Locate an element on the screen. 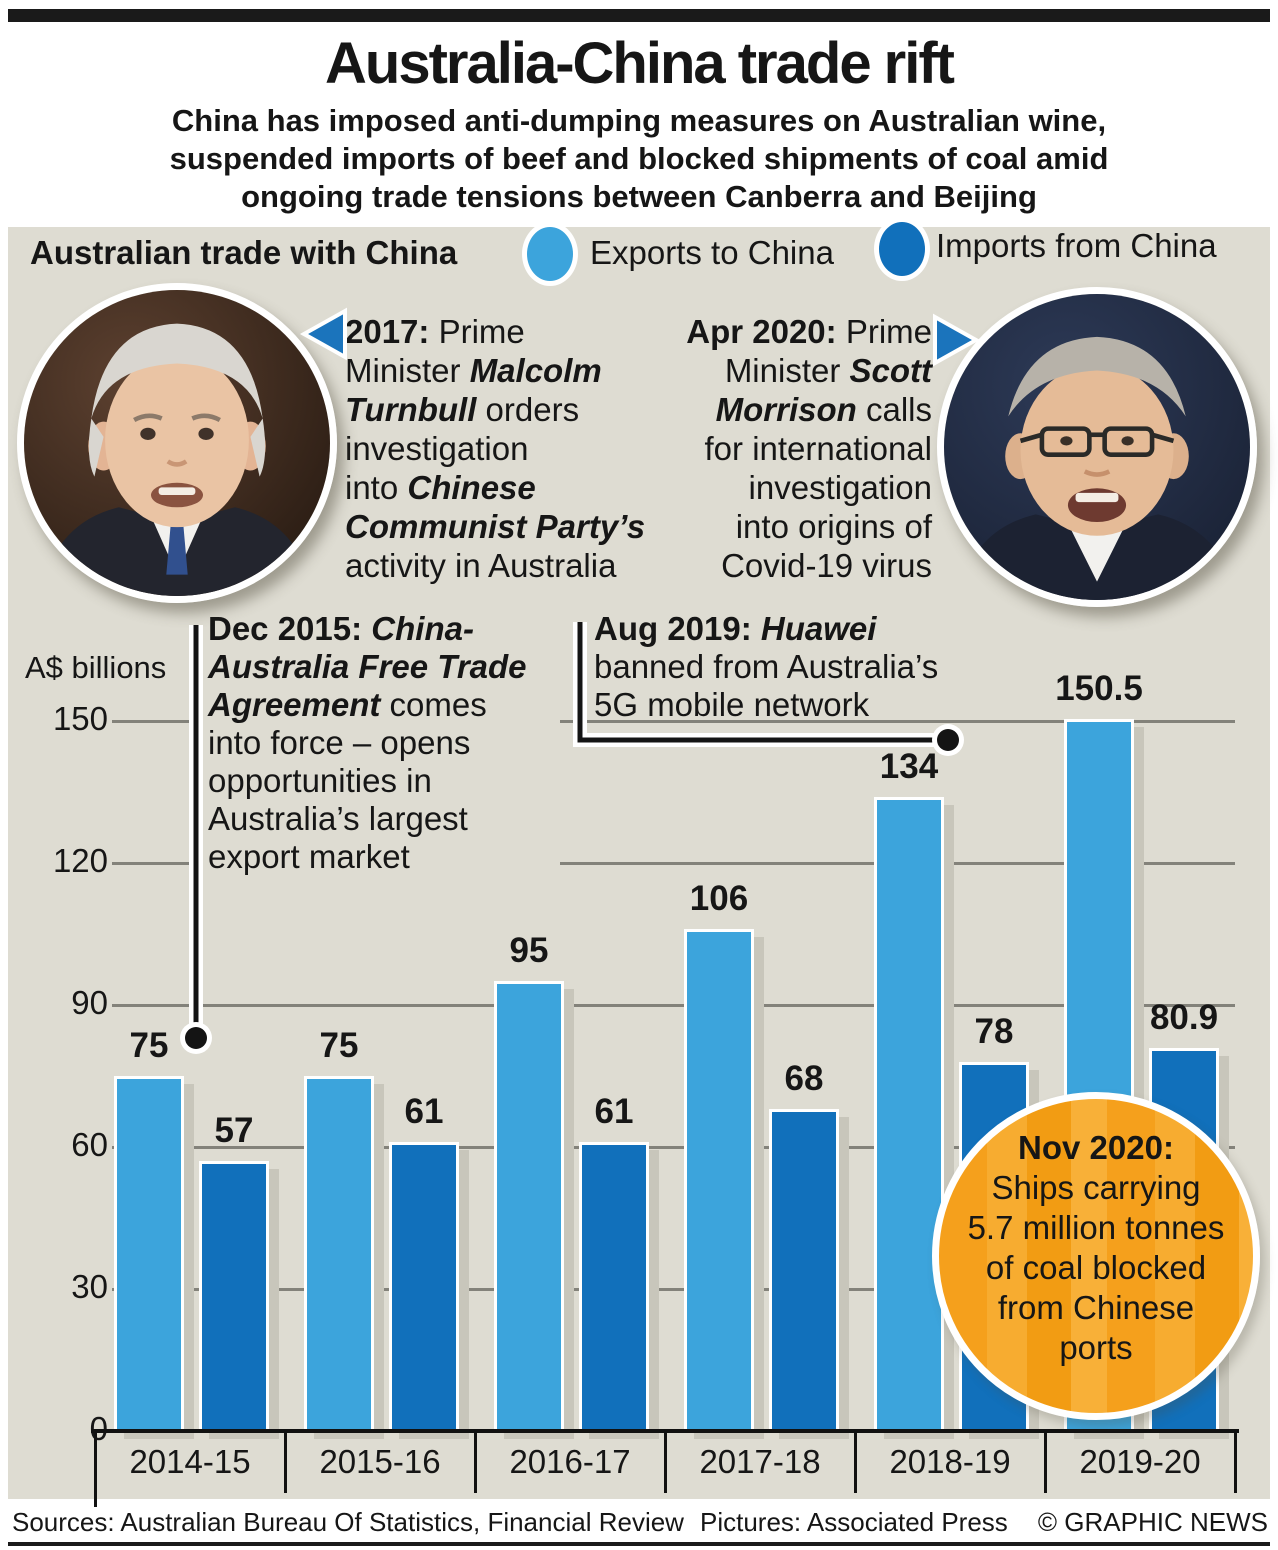  x-axis-baseline is located at coordinates (665, 1431).